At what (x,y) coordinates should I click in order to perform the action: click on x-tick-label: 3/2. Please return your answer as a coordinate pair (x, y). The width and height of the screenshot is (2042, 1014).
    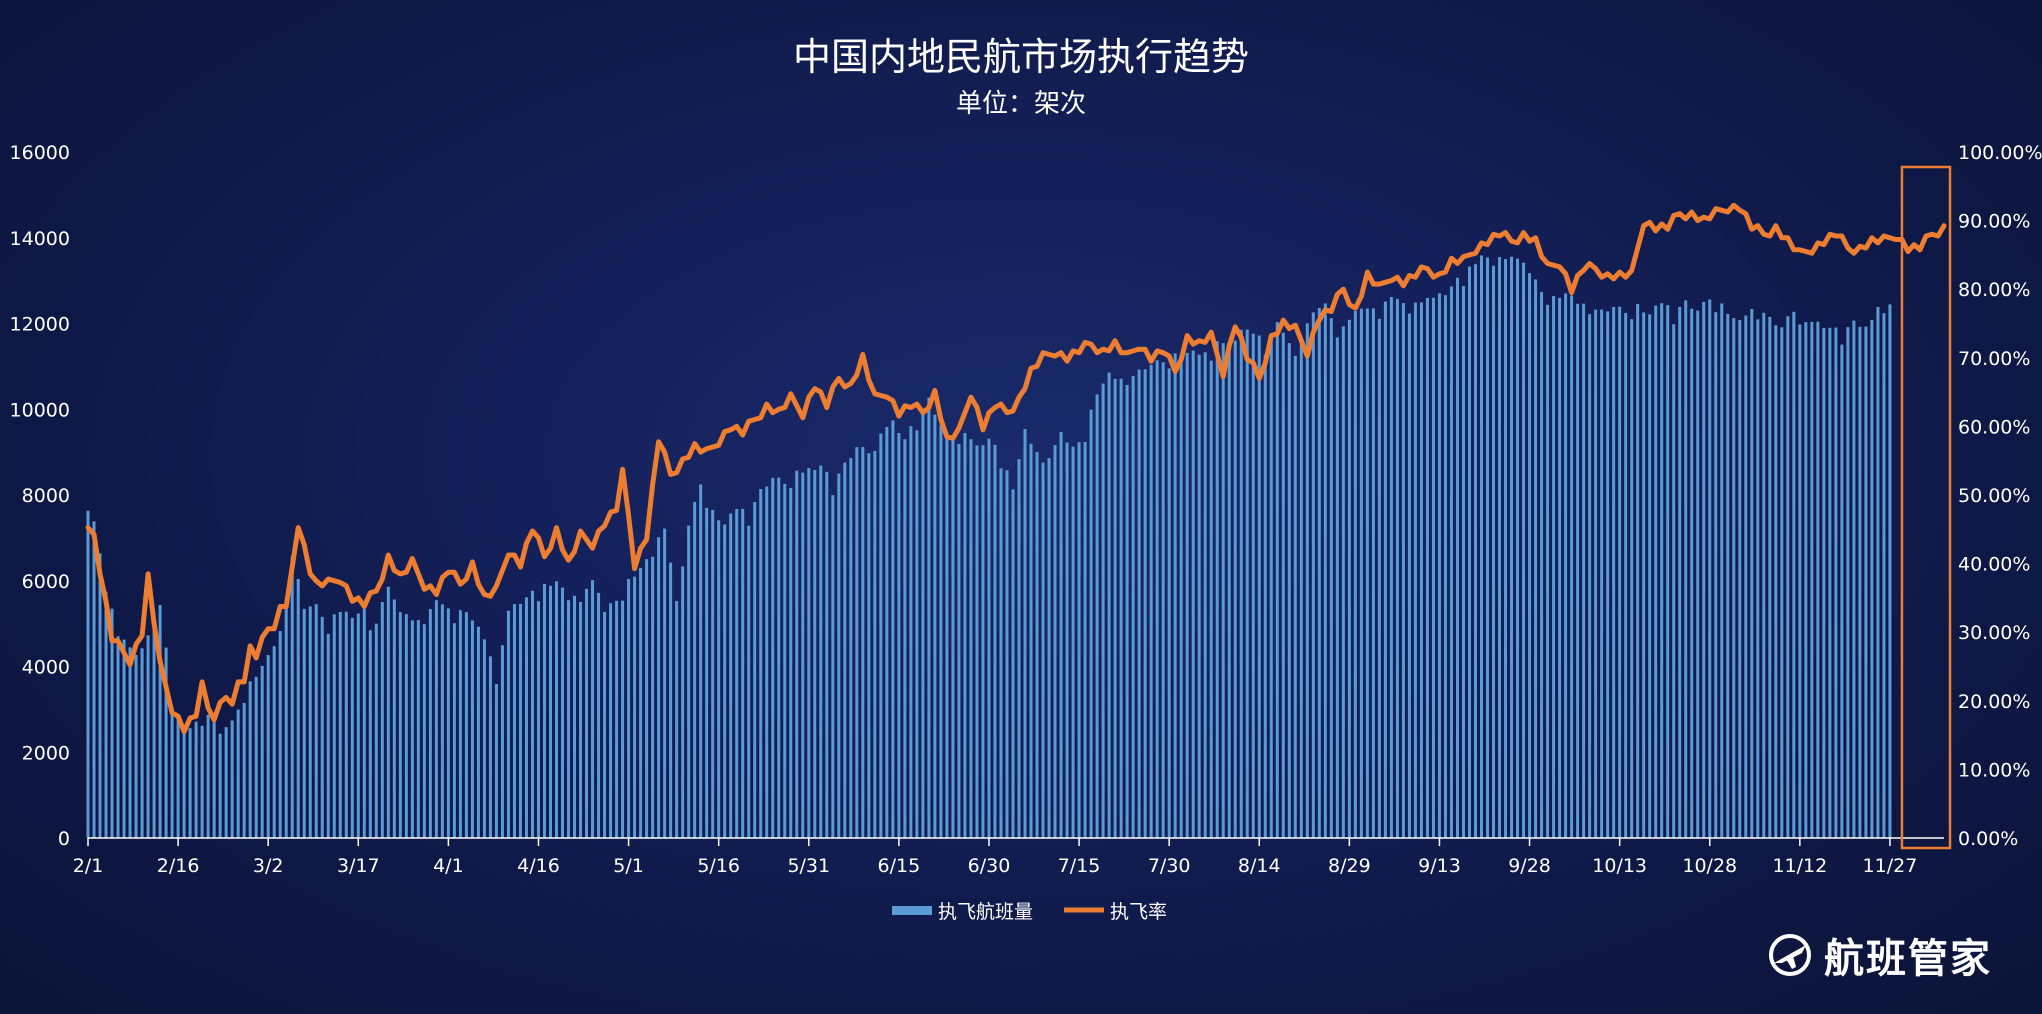
    Looking at the image, I should click on (268, 866).